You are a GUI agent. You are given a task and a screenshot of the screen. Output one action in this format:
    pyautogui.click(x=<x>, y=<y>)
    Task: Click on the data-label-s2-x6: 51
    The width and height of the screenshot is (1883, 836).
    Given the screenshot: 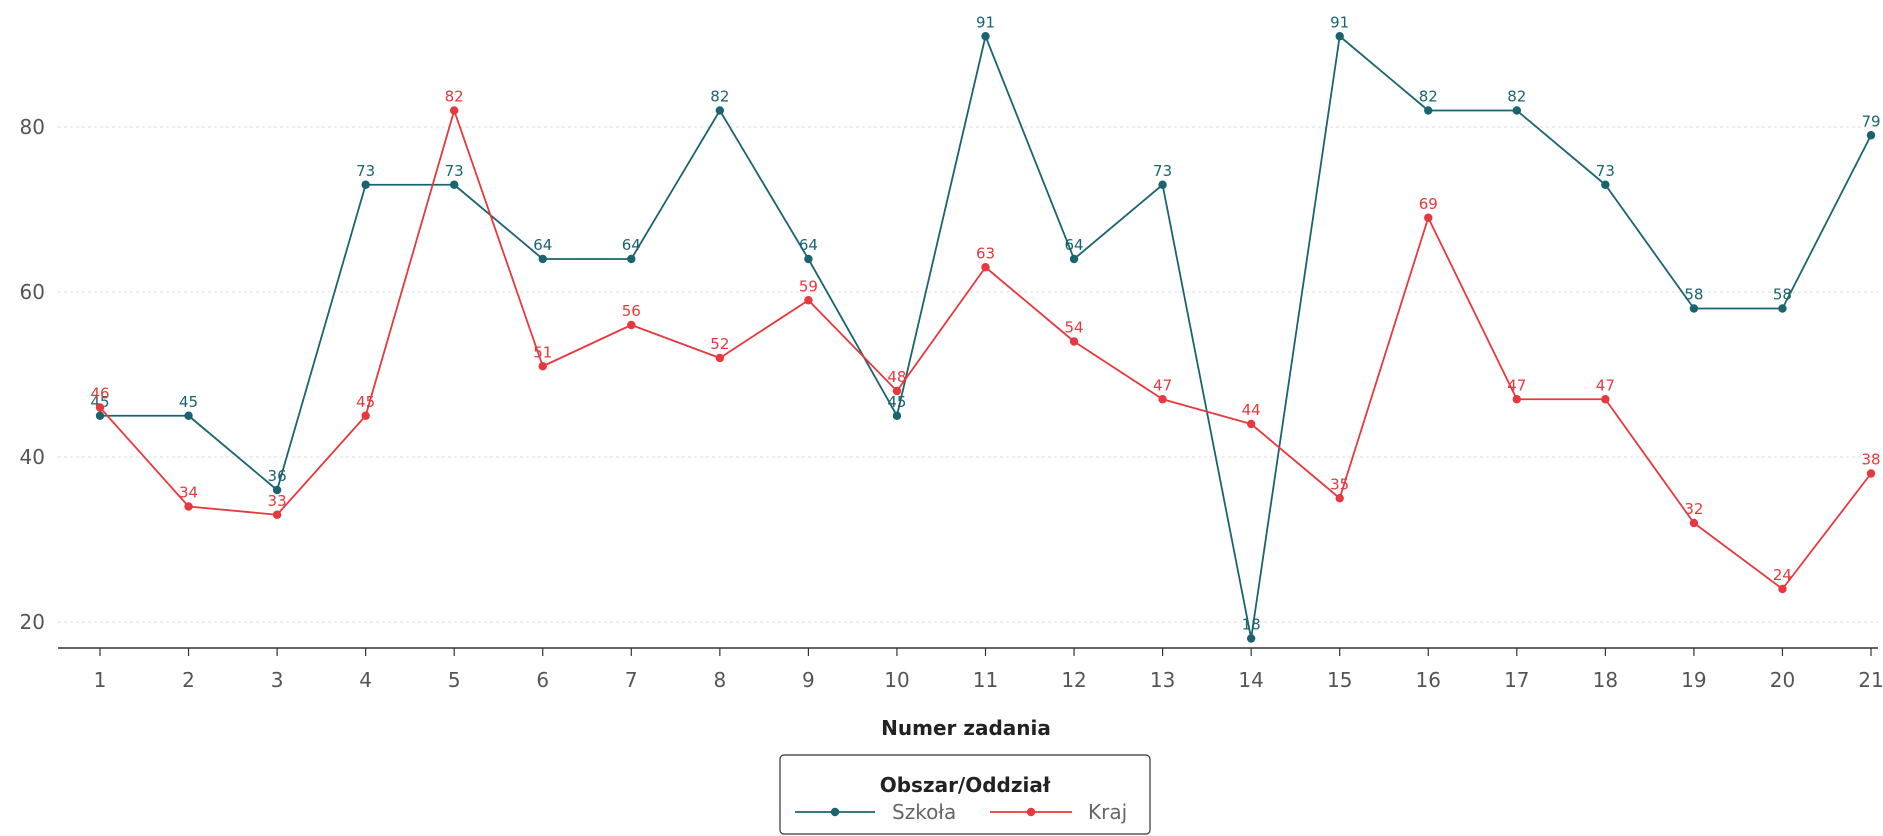 What is the action you would take?
    pyautogui.click(x=542, y=352)
    